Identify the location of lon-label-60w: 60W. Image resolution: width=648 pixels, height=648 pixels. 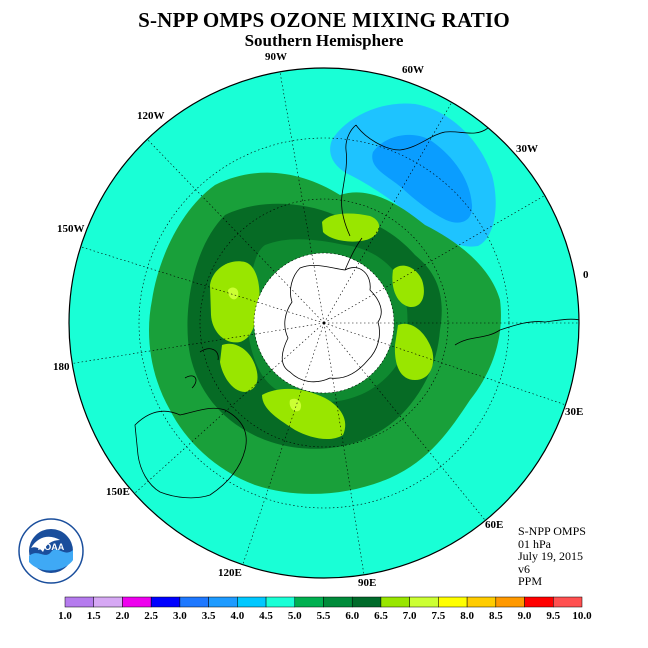
(413, 70).